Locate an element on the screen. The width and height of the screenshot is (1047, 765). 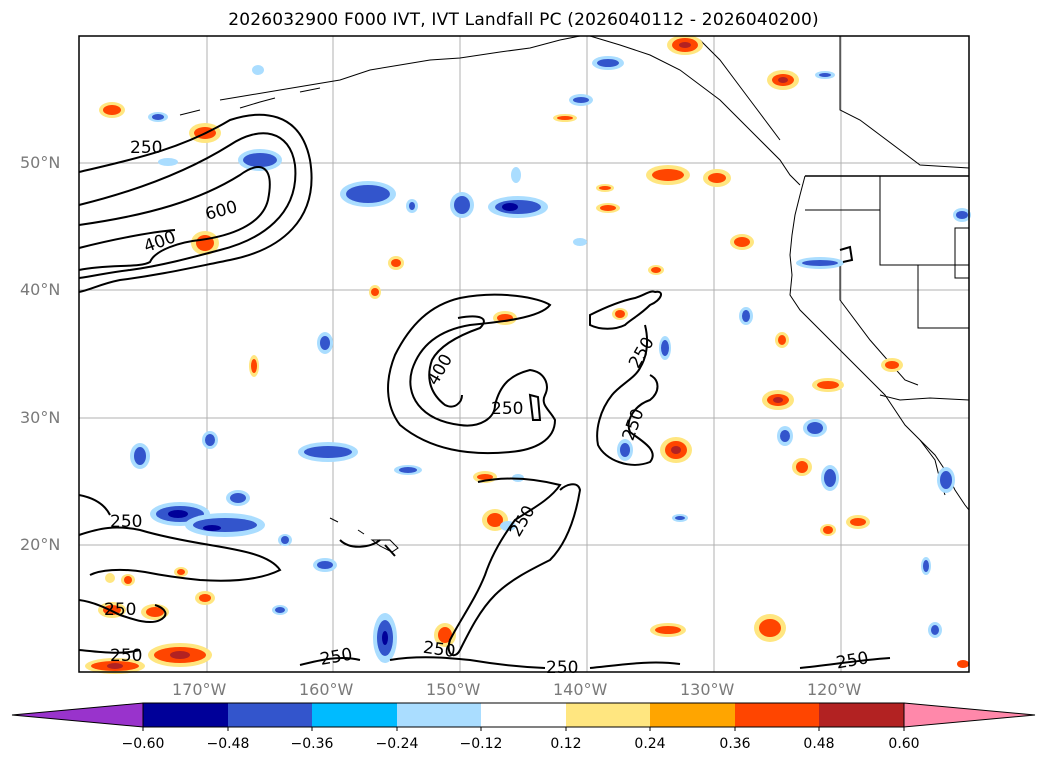
colorbar-tick-label: 0.36 is located at coordinates (735, 744).